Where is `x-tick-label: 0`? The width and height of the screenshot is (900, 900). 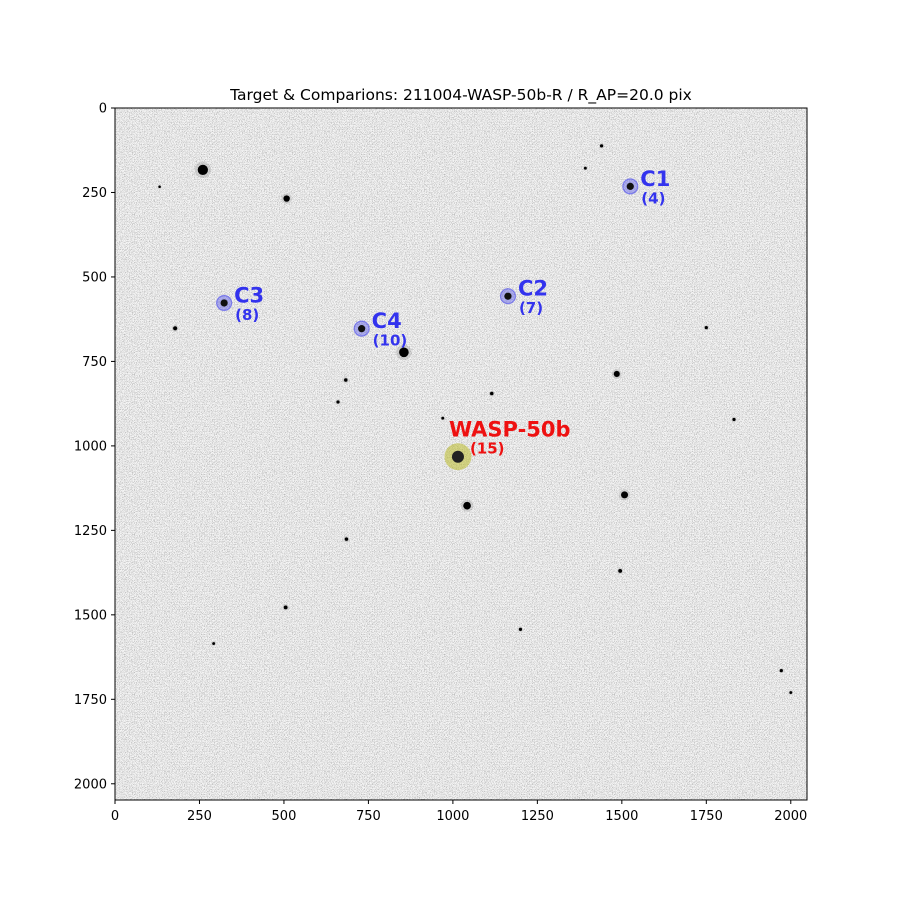
x-tick-label: 0 is located at coordinates (115, 816).